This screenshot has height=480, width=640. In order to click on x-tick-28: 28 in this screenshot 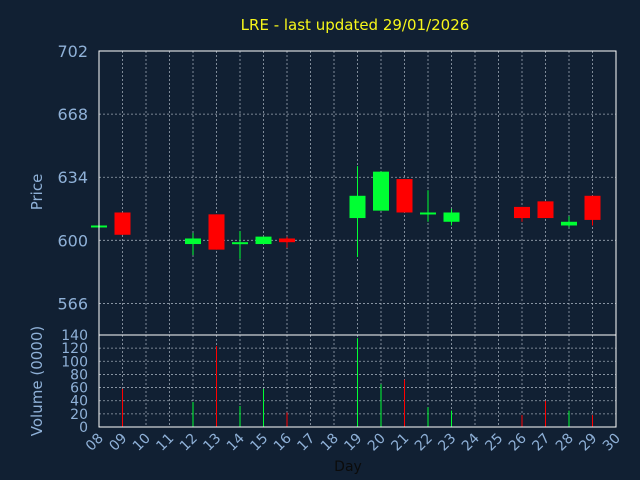, I will do `click(565, 443)`.